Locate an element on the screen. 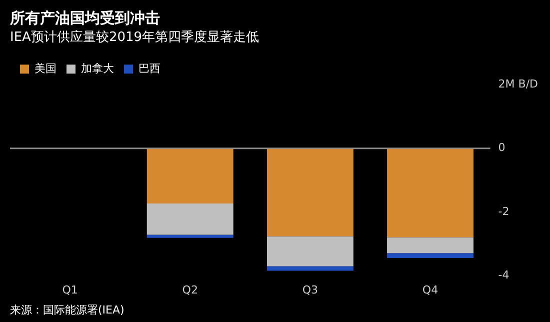  source-note: 来源：国际能源署(IEA) is located at coordinates (67, 309).